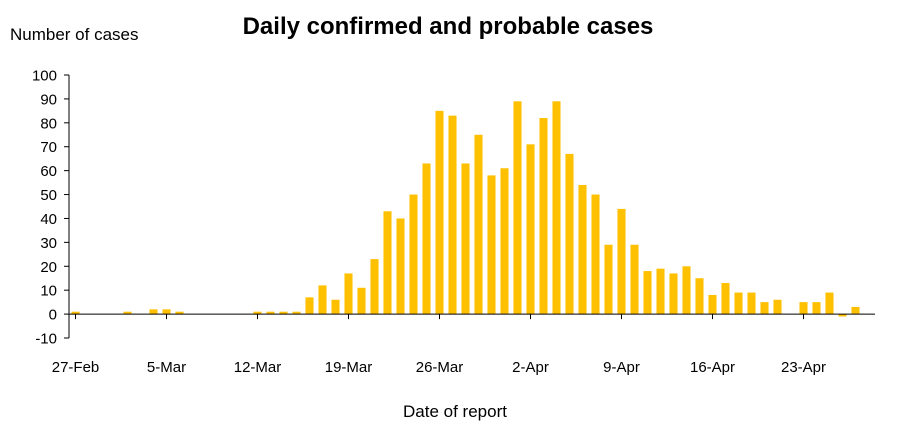 This screenshot has width=898, height=427. Describe the element at coordinates (166, 312) in the screenshot. I see `bar-5-Mar` at that location.